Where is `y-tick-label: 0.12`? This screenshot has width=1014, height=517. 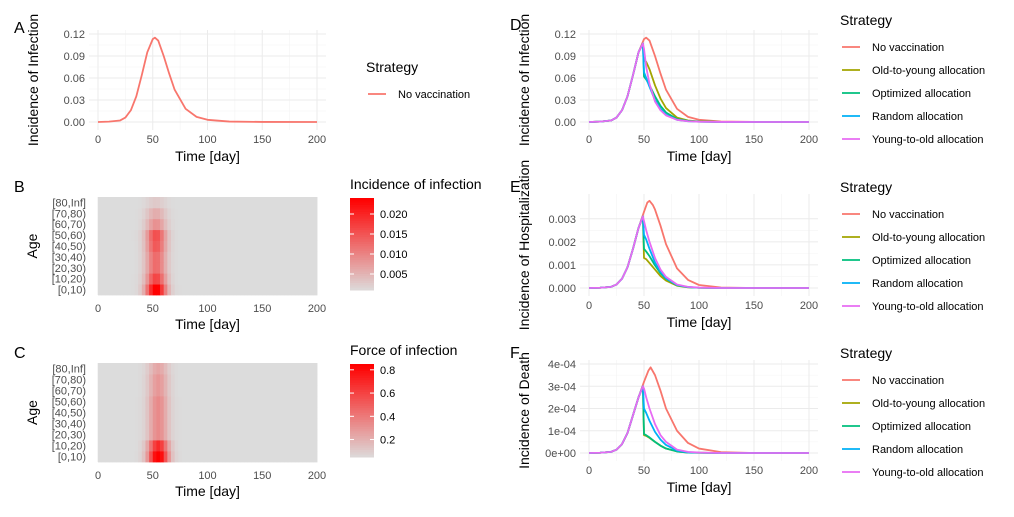
y-tick-label: 0.12 is located at coordinates (565, 35).